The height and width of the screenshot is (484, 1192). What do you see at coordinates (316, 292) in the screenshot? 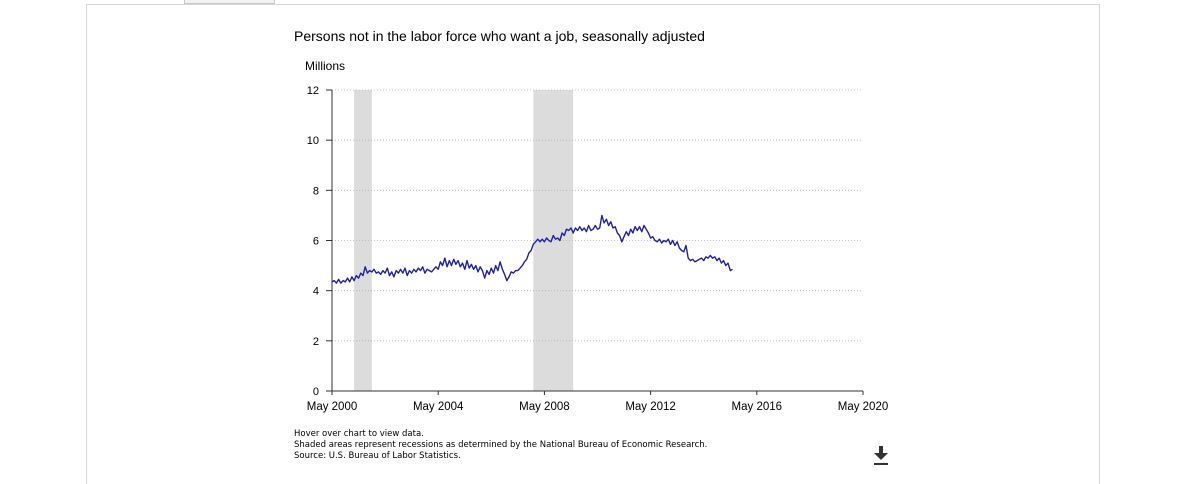
I see `y-tick-label: 4` at bounding box center [316, 292].